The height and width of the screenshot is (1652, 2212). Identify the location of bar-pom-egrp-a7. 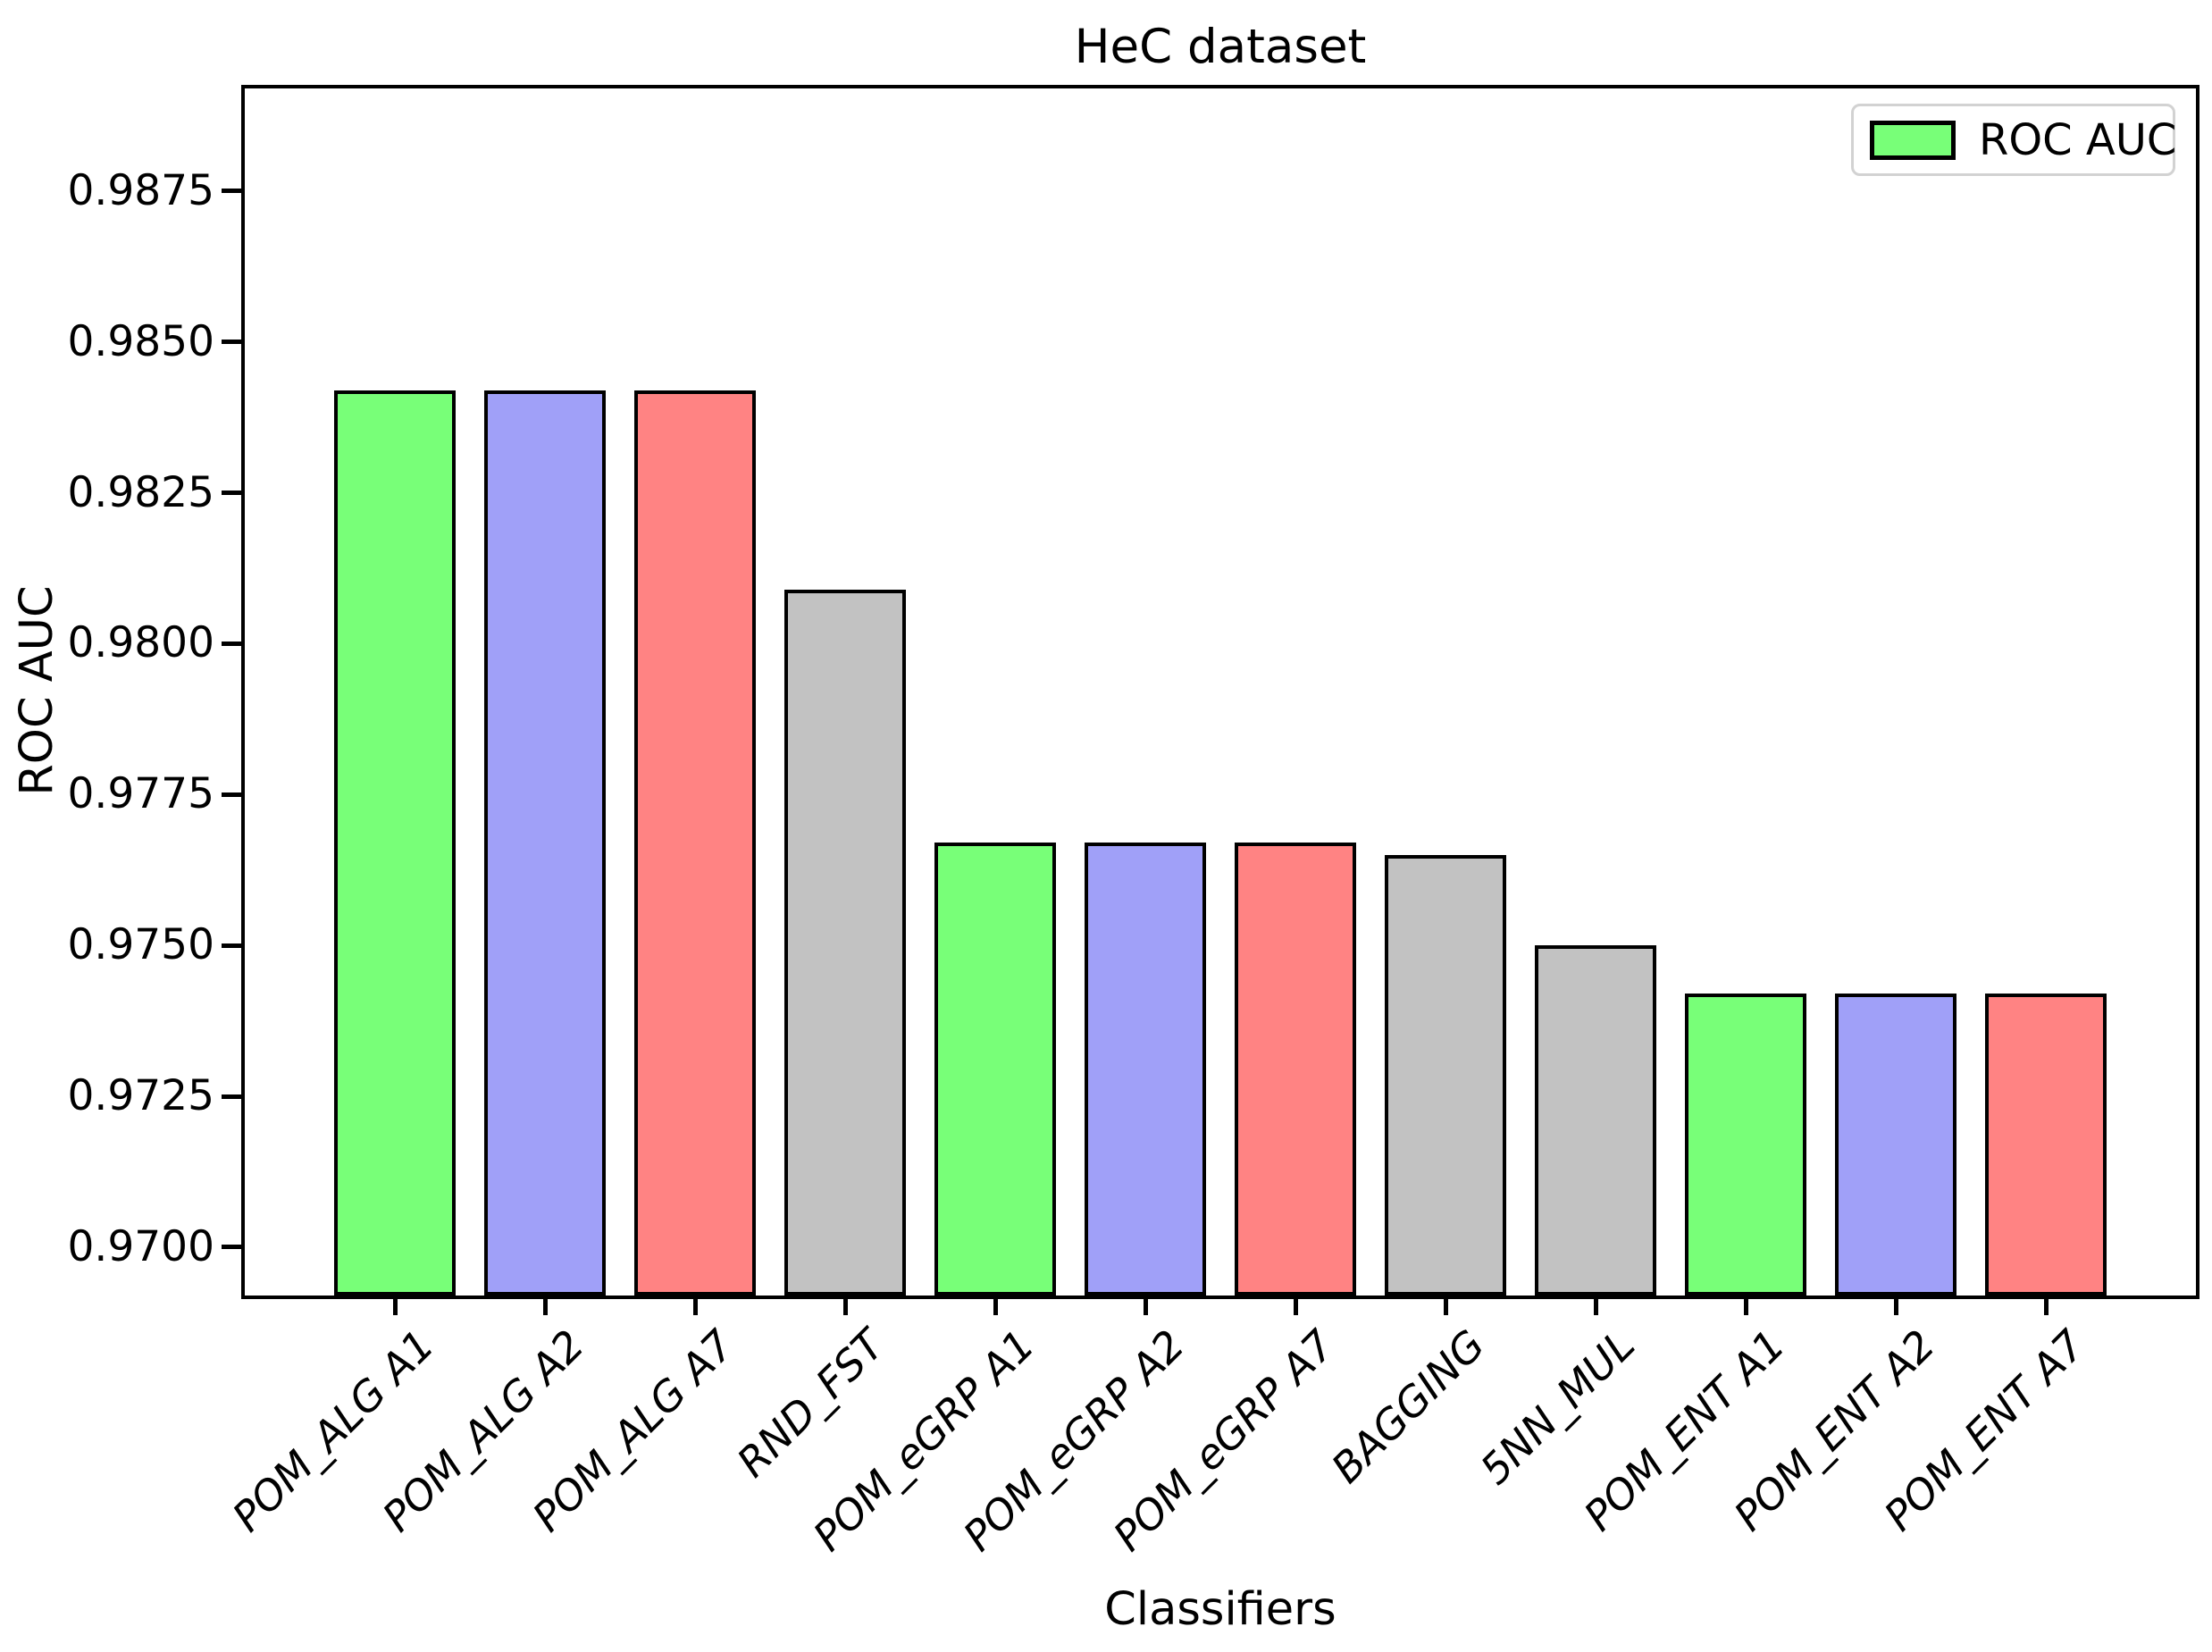
(1295, 1069).